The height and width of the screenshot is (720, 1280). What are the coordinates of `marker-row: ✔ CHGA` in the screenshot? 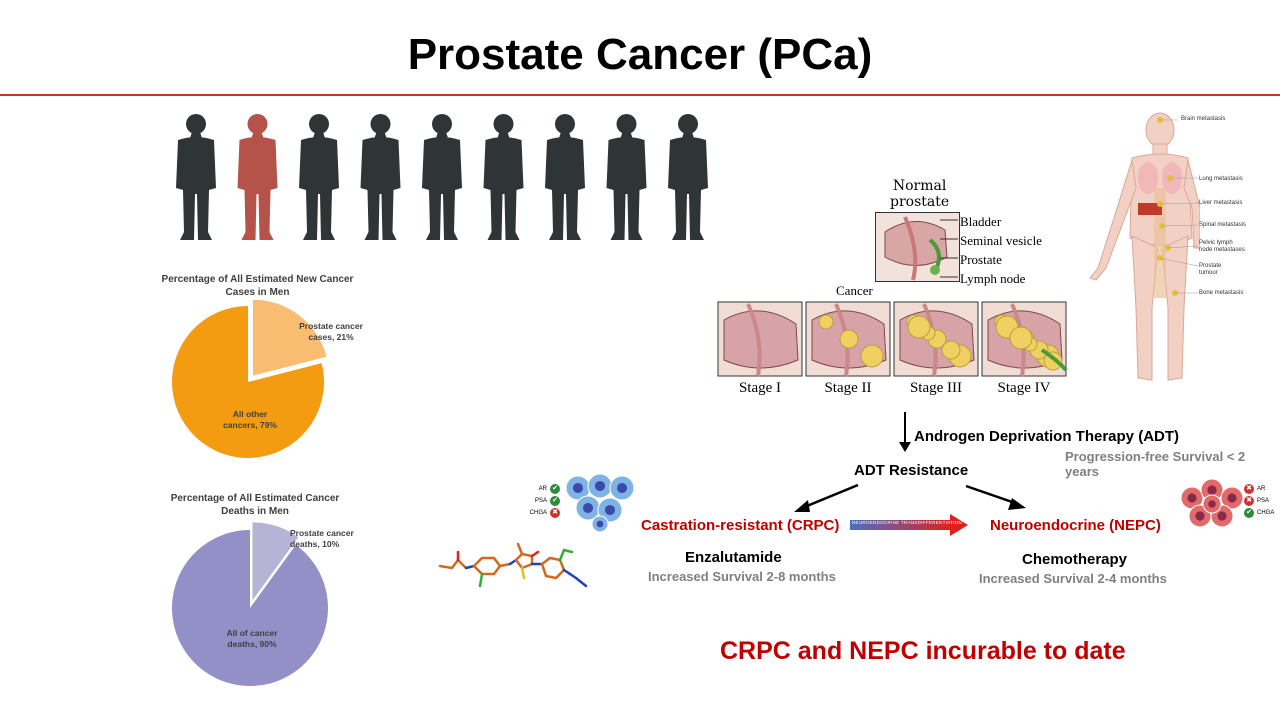 It's located at (1262, 513).